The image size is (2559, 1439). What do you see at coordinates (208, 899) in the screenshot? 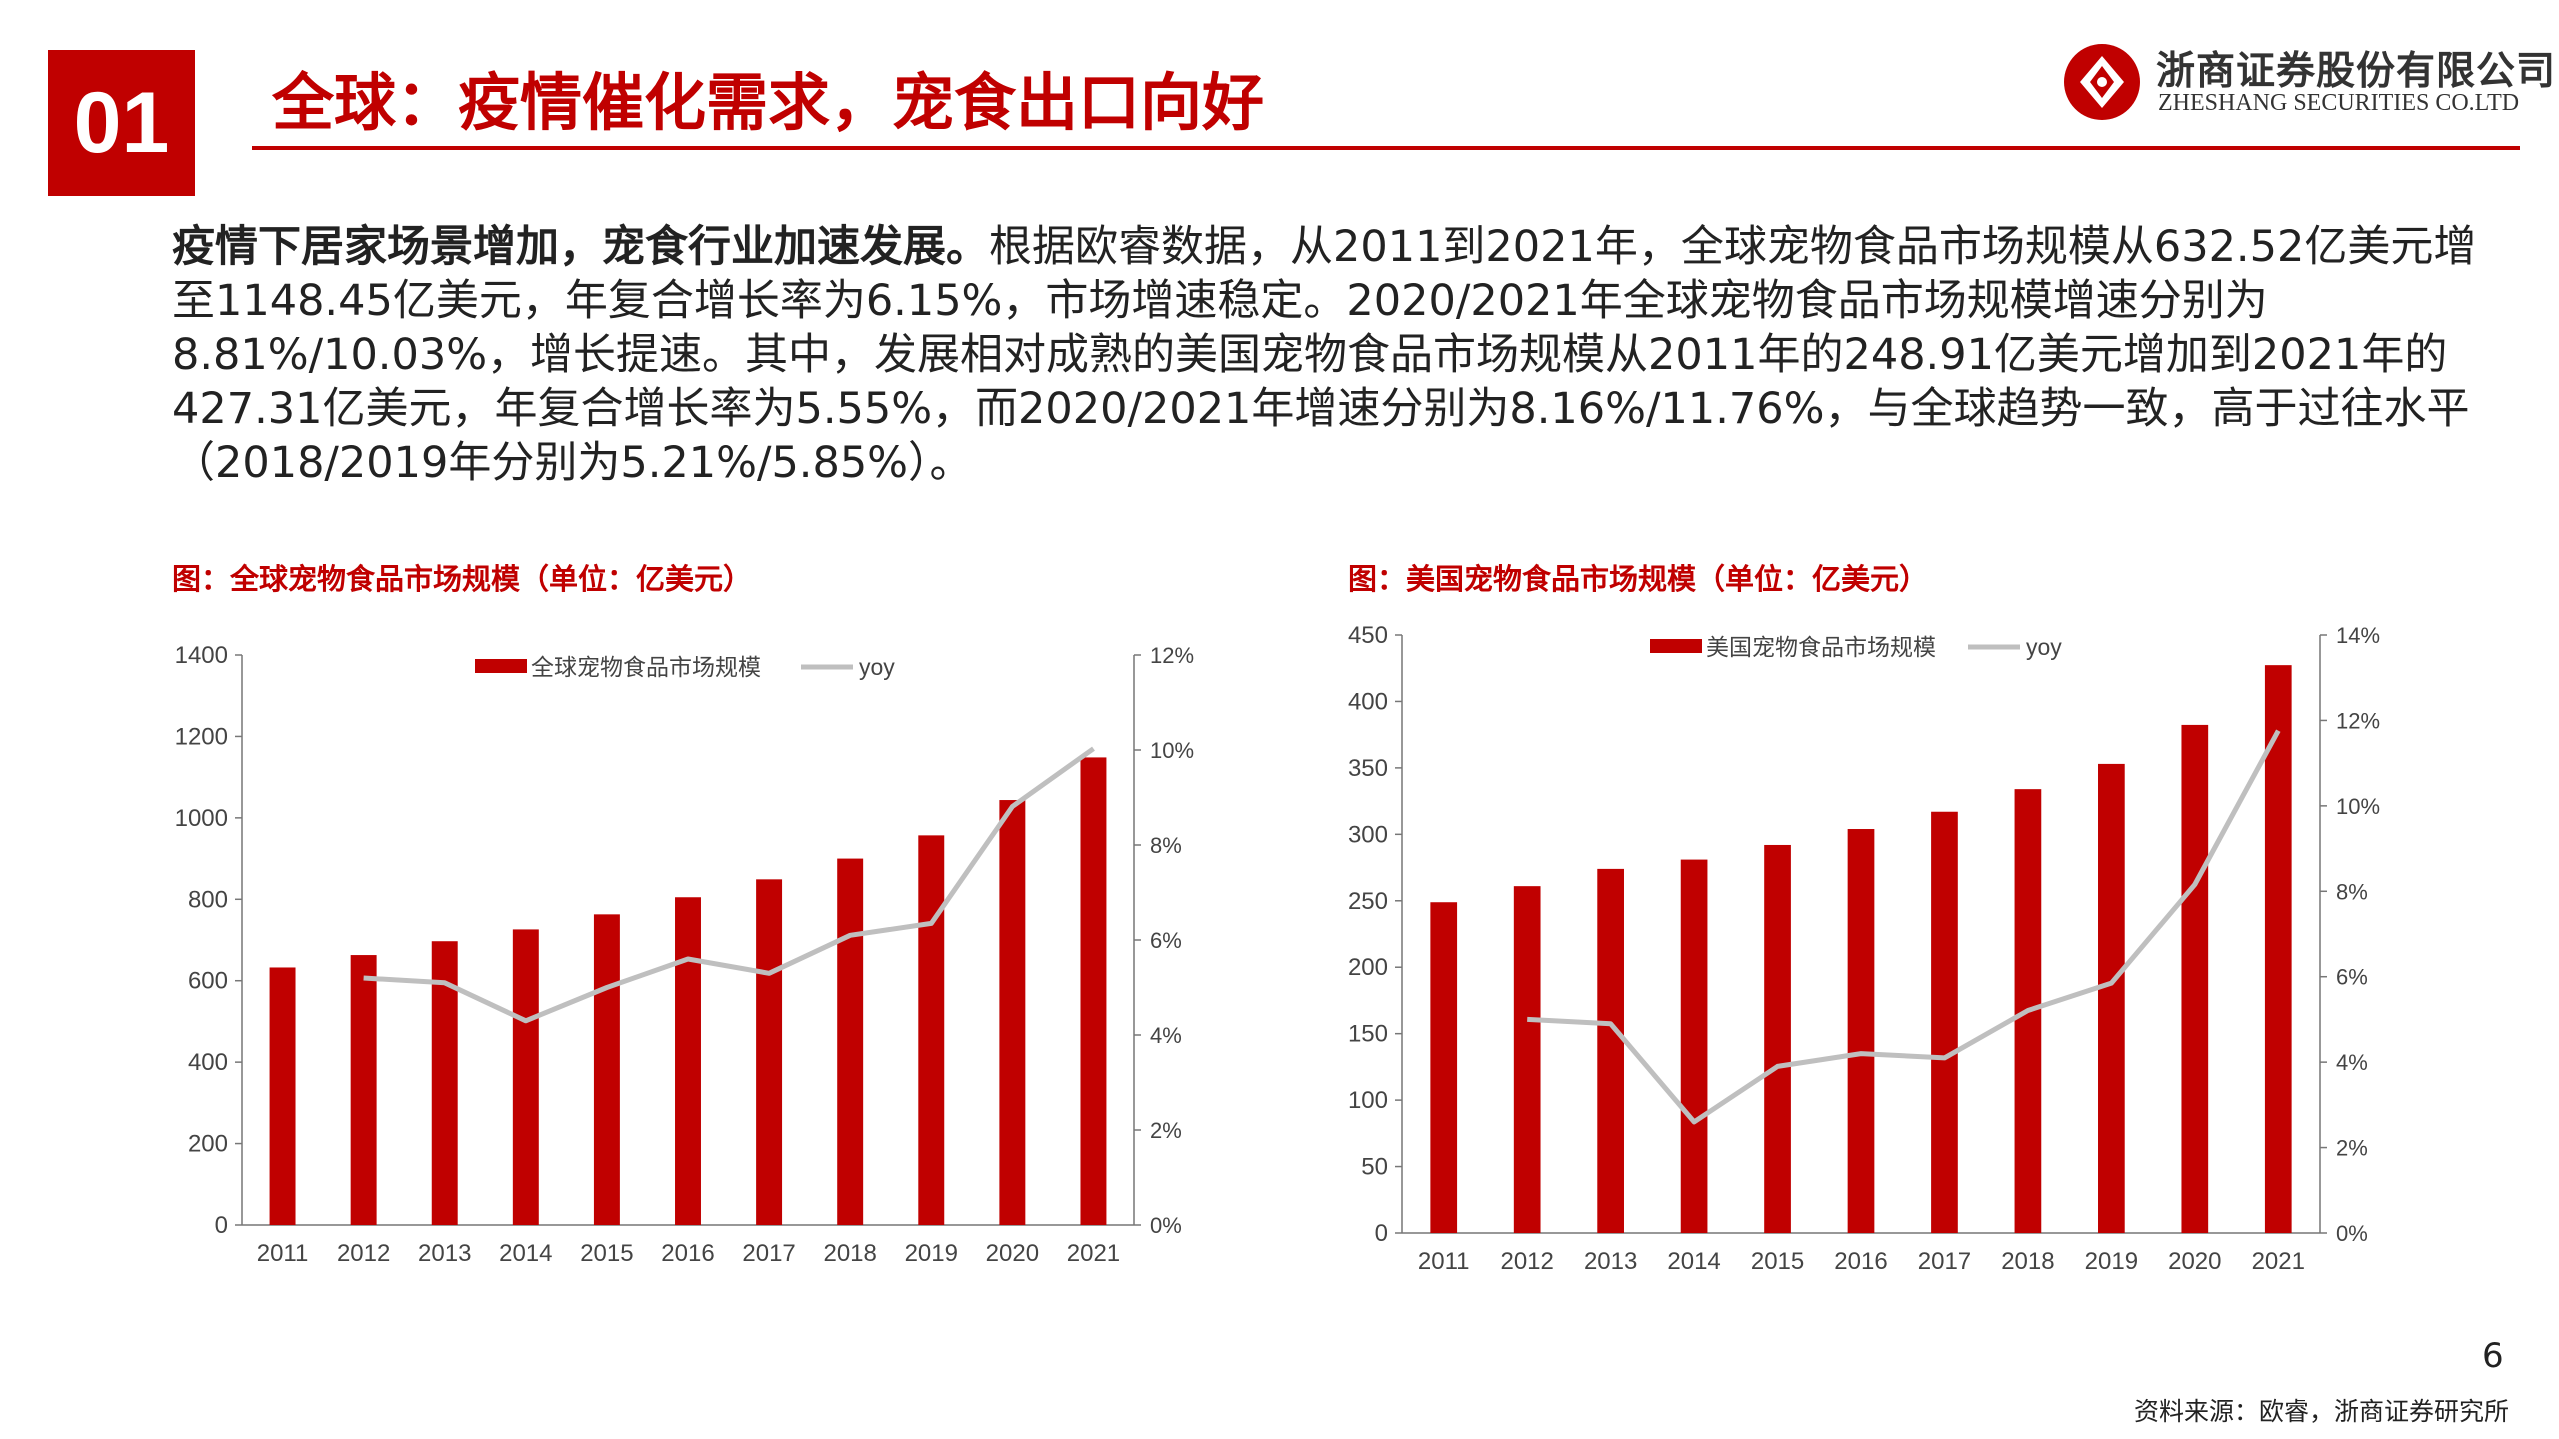
I see `left-tick-label: 800` at bounding box center [208, 899].